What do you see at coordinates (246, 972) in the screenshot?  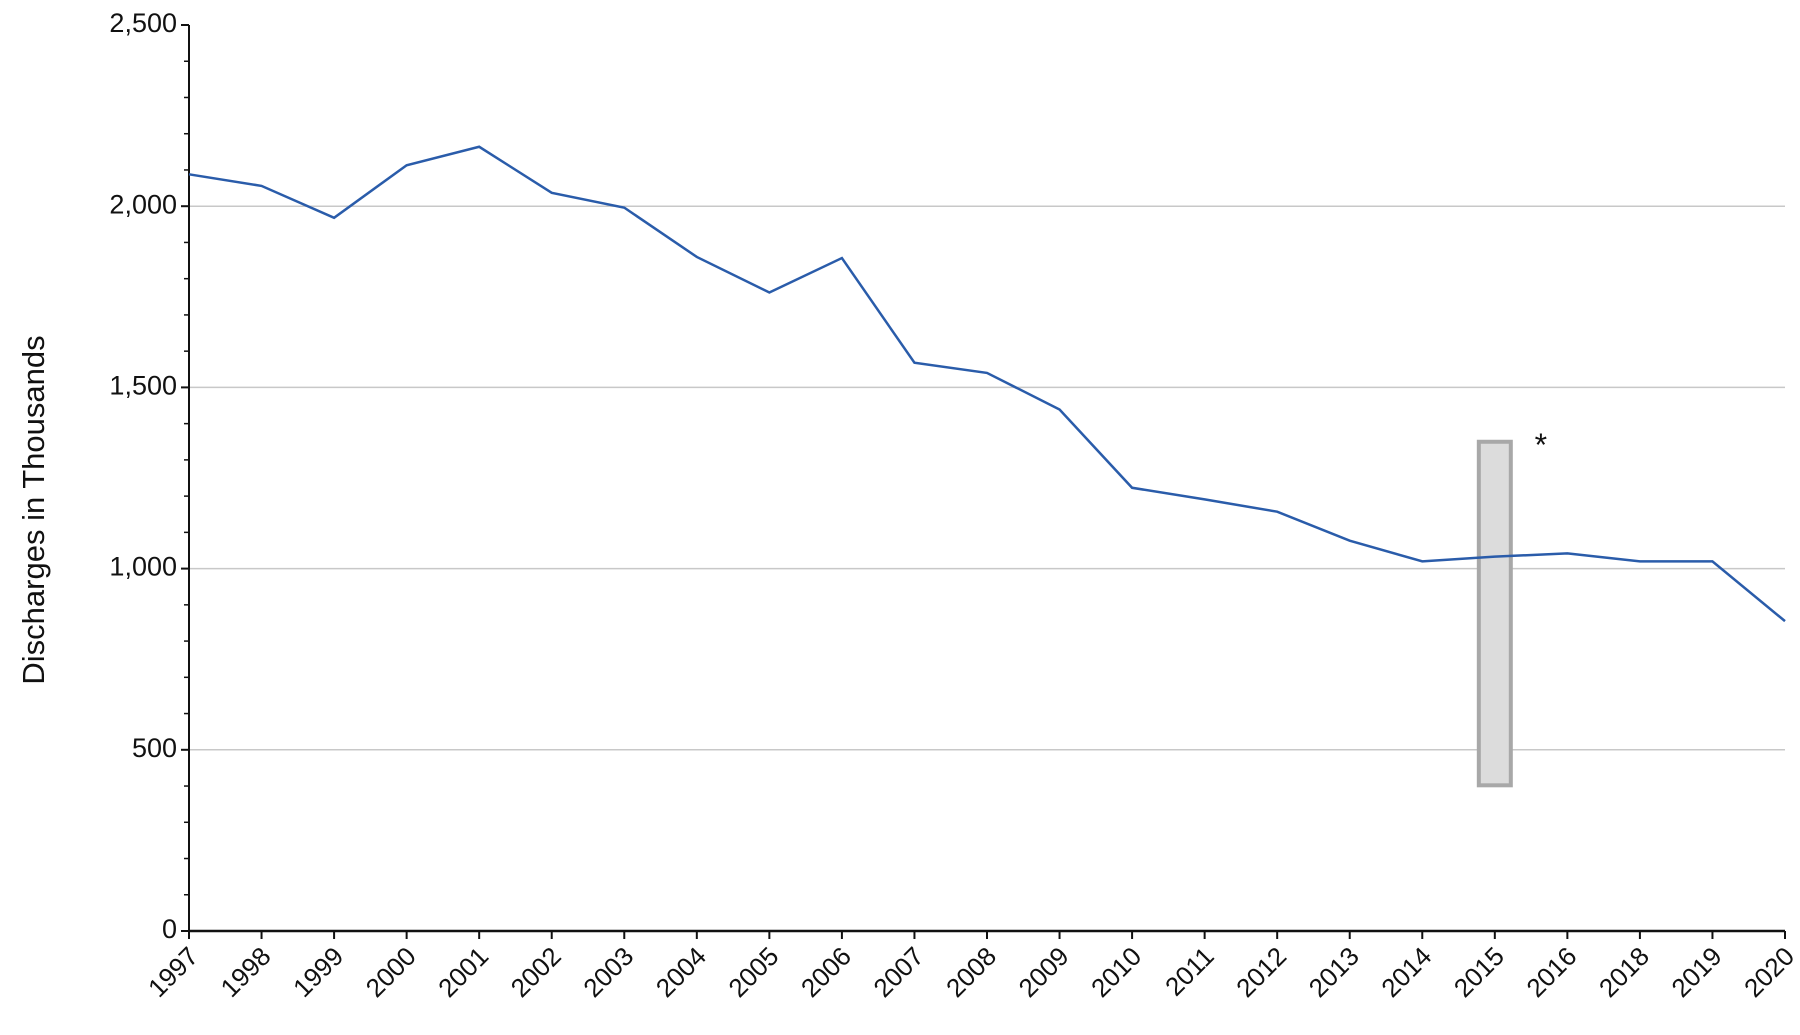 I see `x-tick-label: 1998` at bounding box center [246, 972].